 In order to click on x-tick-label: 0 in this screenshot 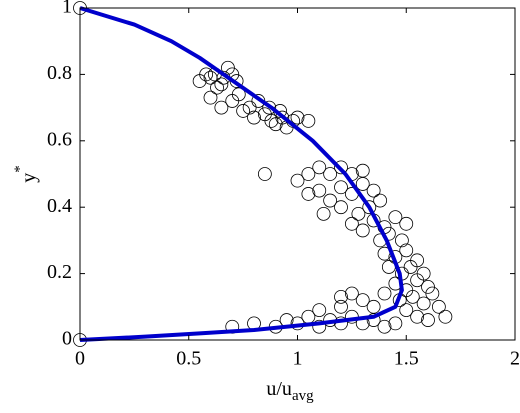, I will do `click(80, 359)`.